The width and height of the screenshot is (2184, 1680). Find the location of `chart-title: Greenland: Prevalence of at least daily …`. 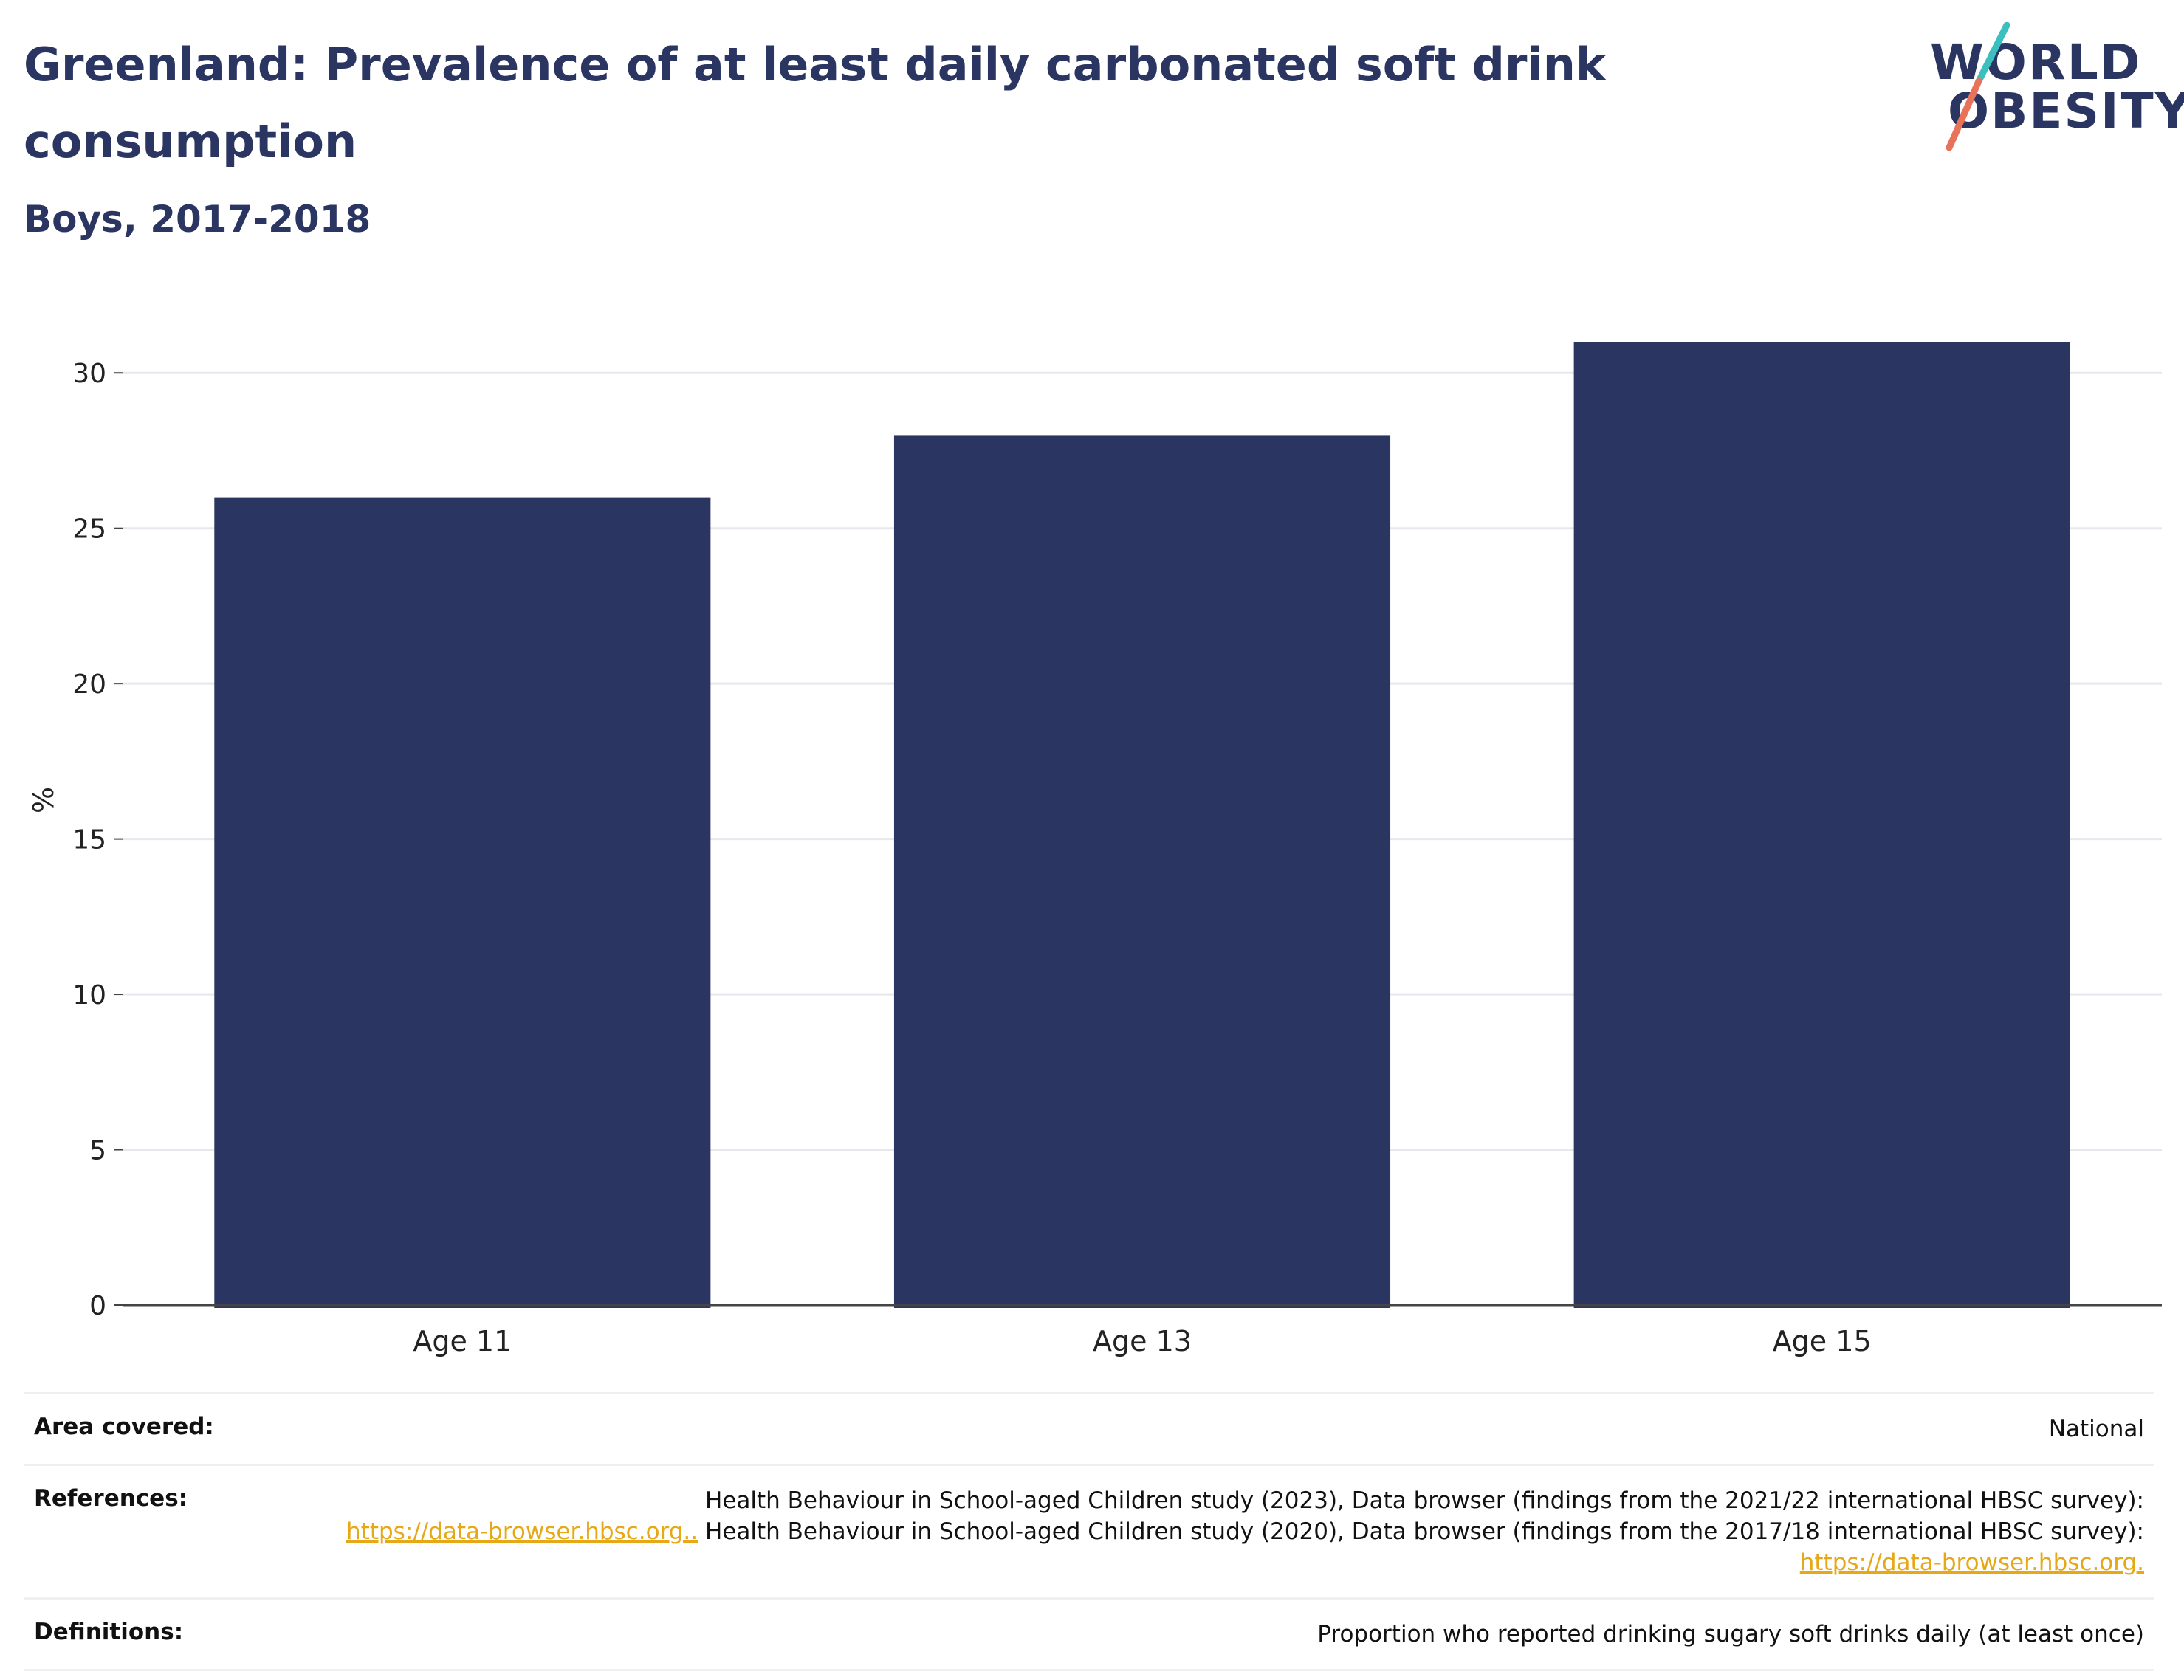

chart-title: Greenland: Prevalence of at least daily … is located at coordinates (816, 103).